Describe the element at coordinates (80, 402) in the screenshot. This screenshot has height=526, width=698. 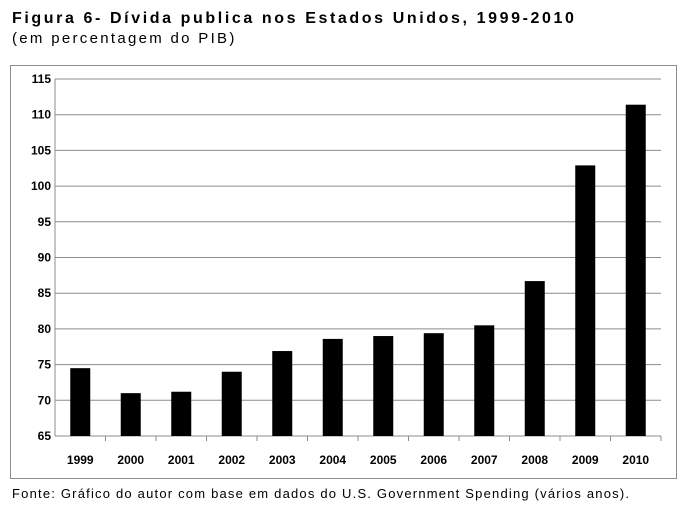
I see `bar-1999` at that location.